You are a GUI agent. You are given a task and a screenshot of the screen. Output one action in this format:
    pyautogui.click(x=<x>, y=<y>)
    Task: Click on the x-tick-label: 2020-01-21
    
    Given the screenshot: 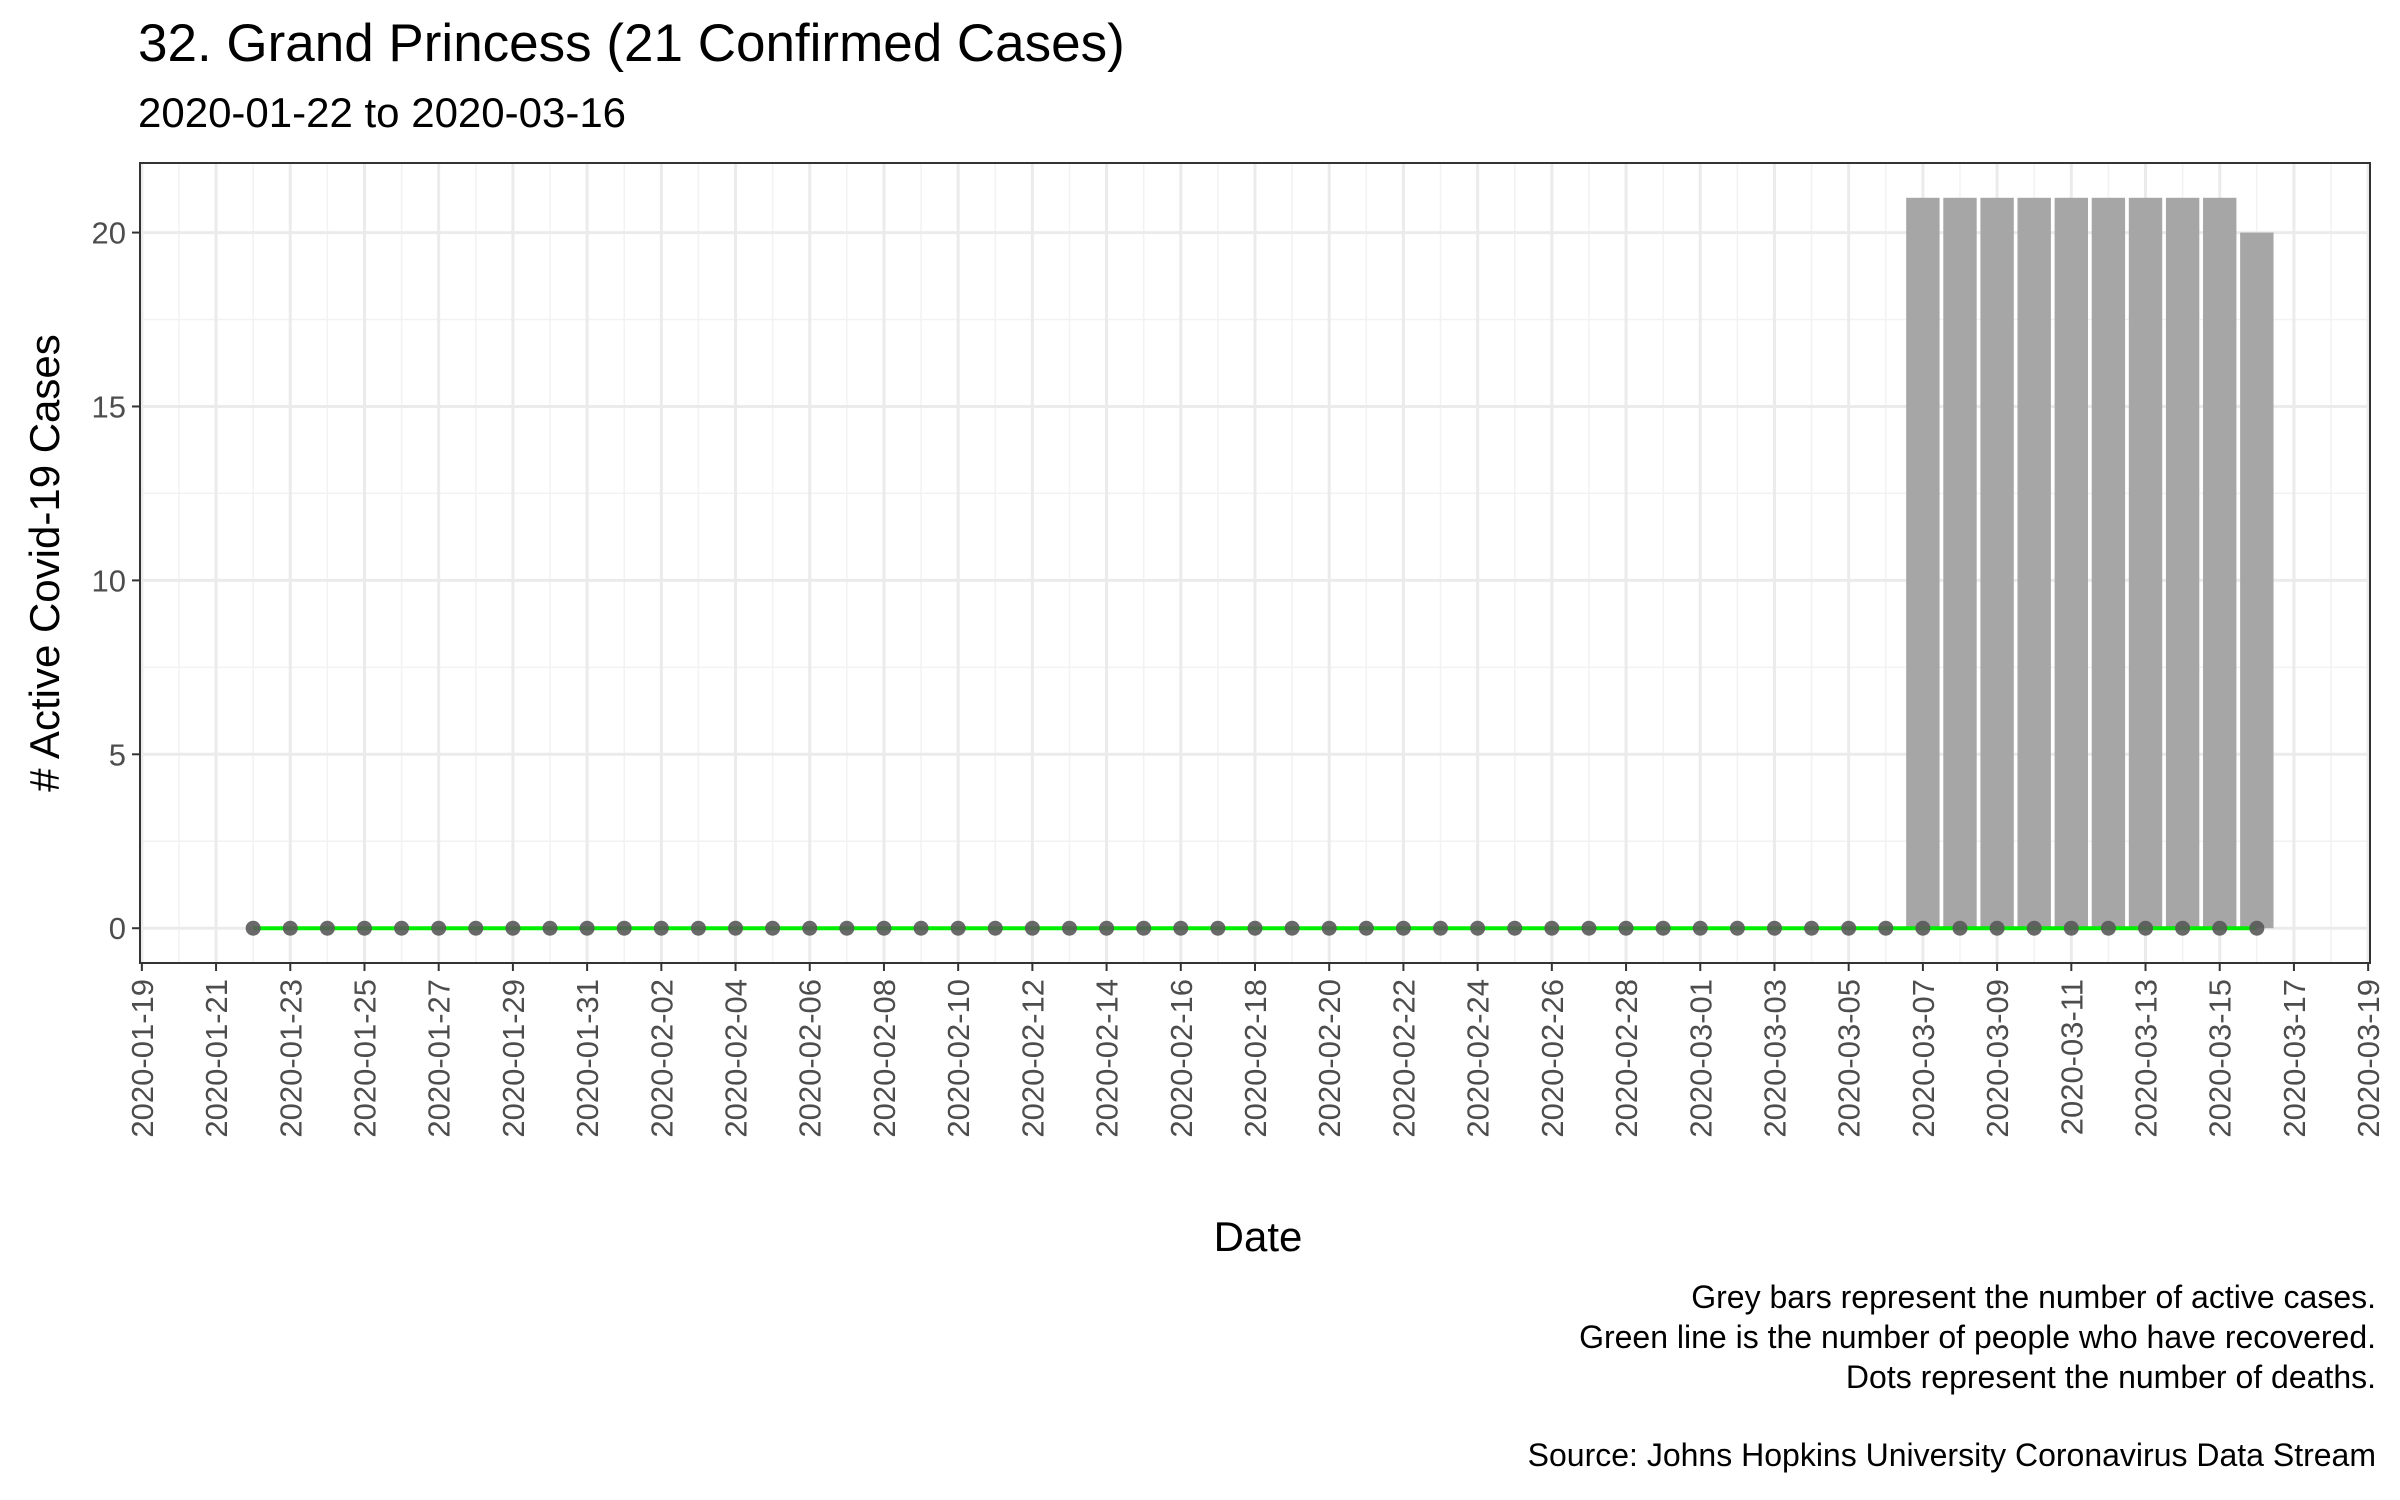 What is the action you would take?
    pyautogui.click(x=216, y=1058)
    